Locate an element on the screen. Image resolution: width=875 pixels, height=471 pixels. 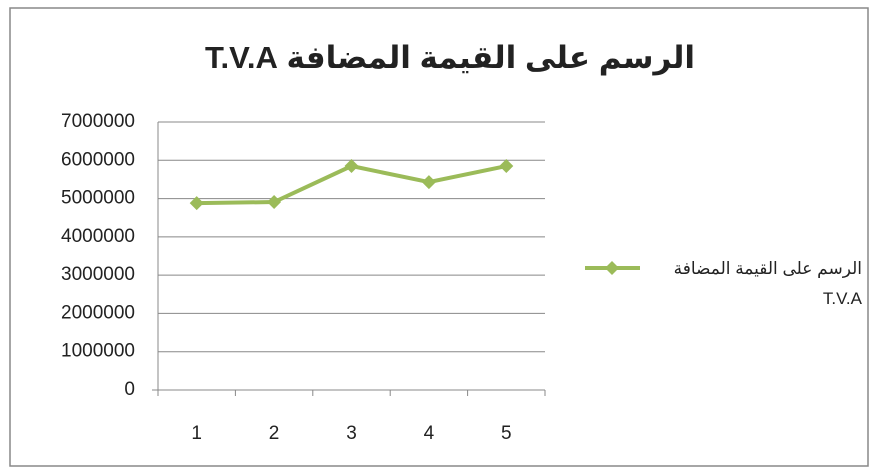
y-tick-label: 2000000 is located at coordinates (98, 312).